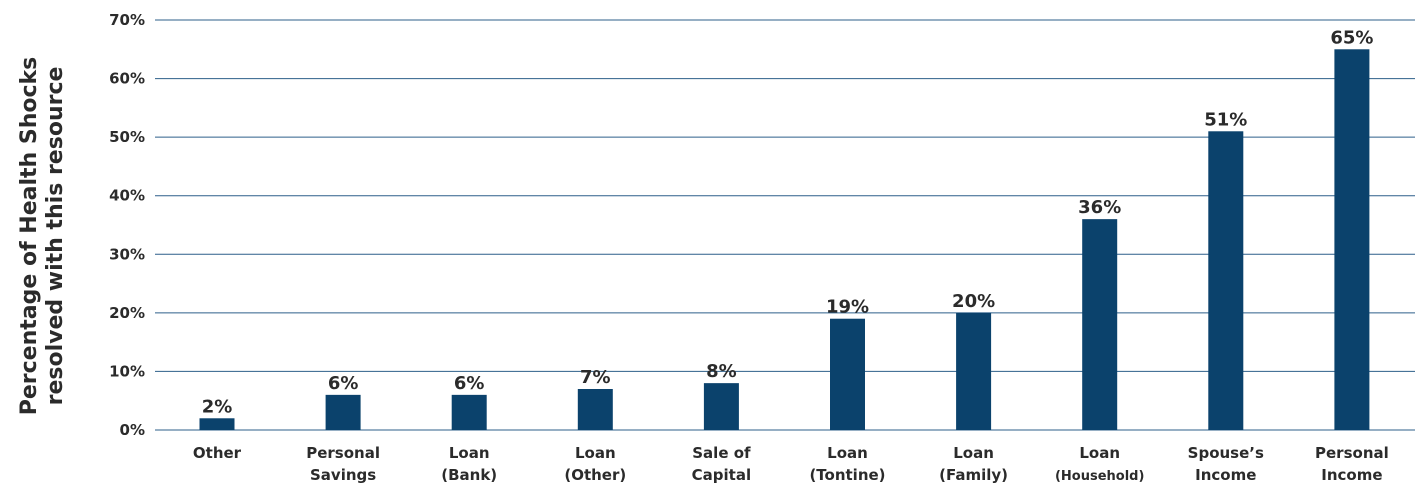 This screenshot has height=485, width=1421. Describe the element at coordinates (127, 254) in the screenshot. I see `y-tick-label: 30%` at that location.